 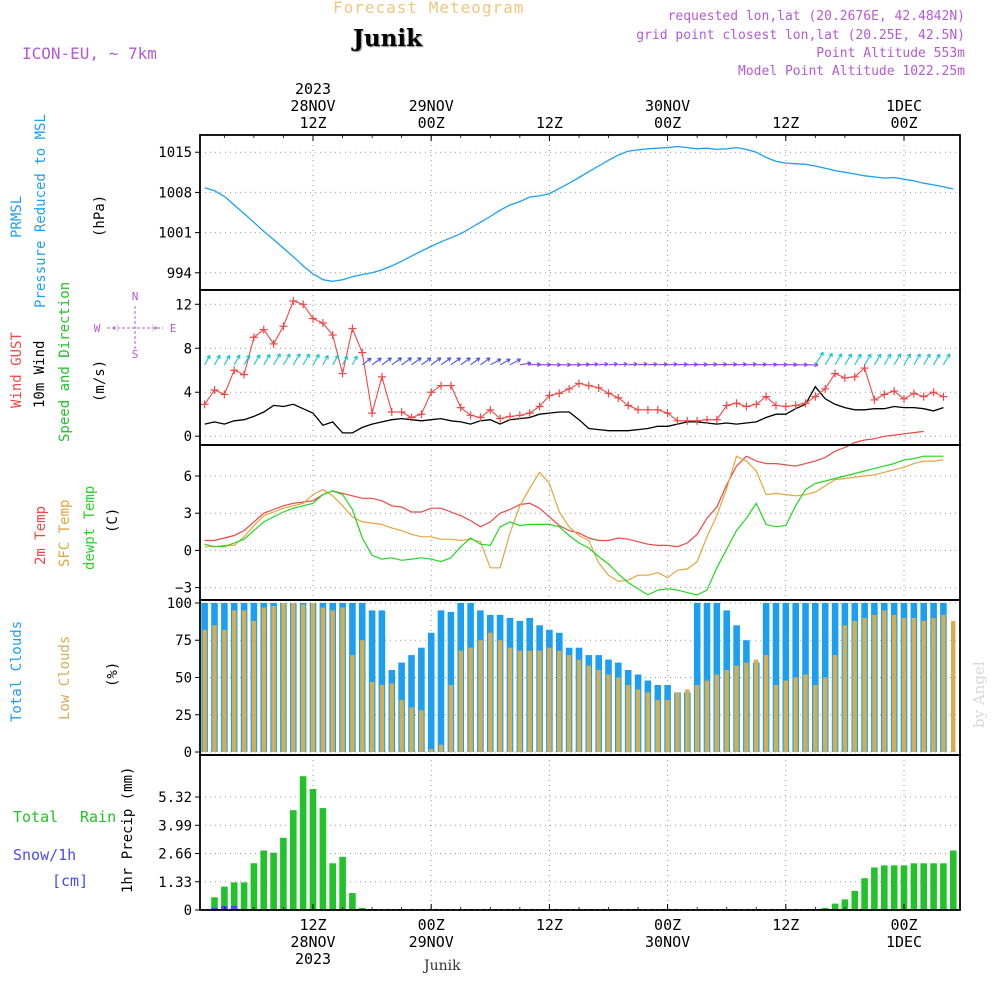 What do you see at coordinates (175, 883) in the screenshot?
I see `precip-ytick-label: 1.33` at bounding box center [175, 883].